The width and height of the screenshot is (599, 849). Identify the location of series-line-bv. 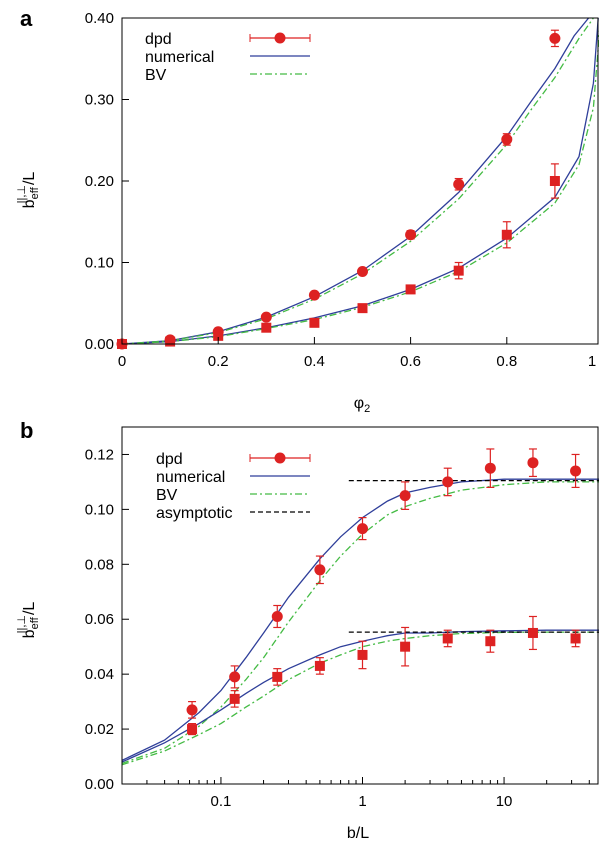
(360, 698).